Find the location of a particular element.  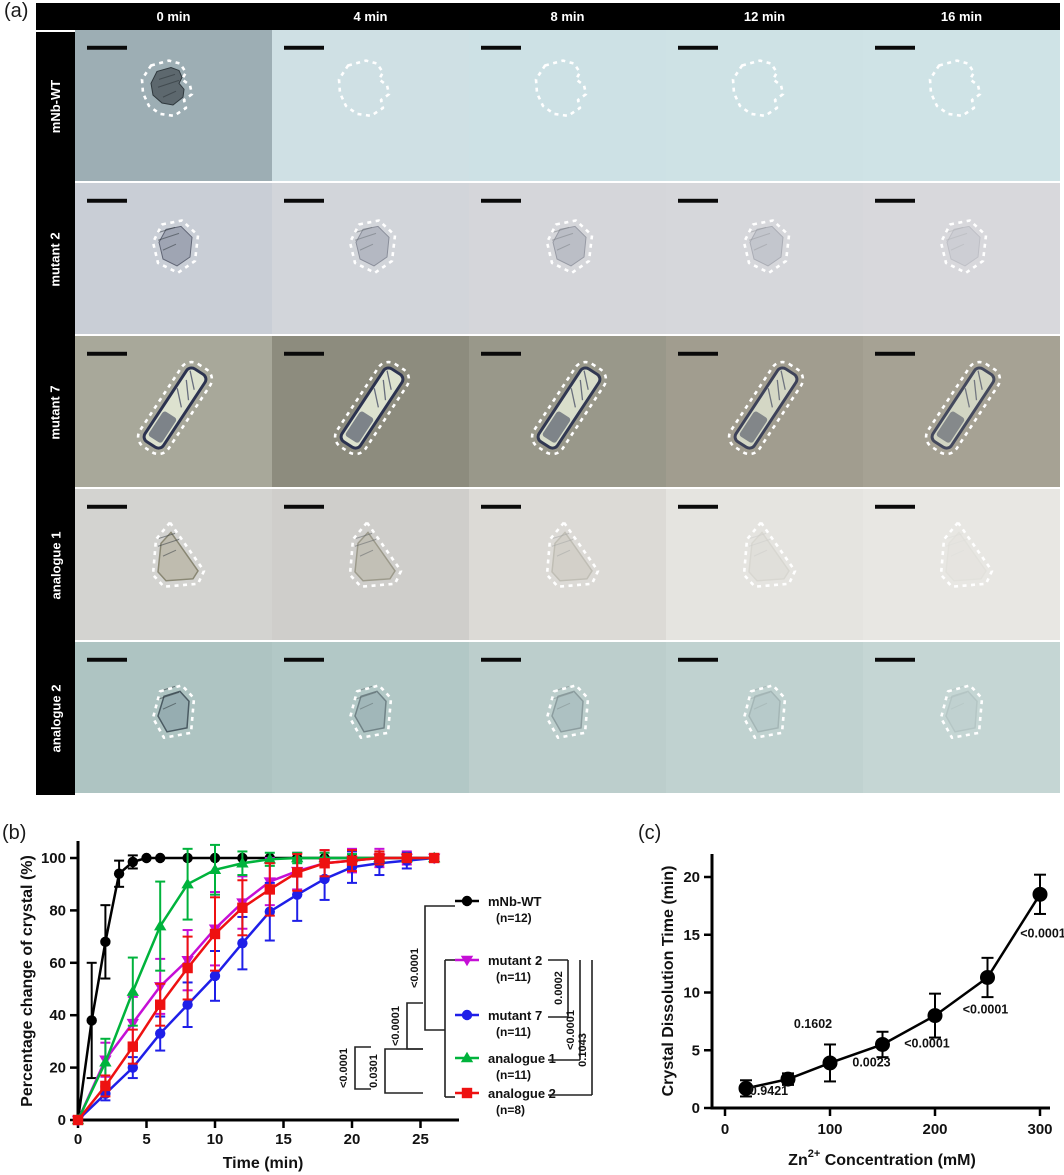

micrograph-cell-r2-c4 is located at coordinates (961, 412).